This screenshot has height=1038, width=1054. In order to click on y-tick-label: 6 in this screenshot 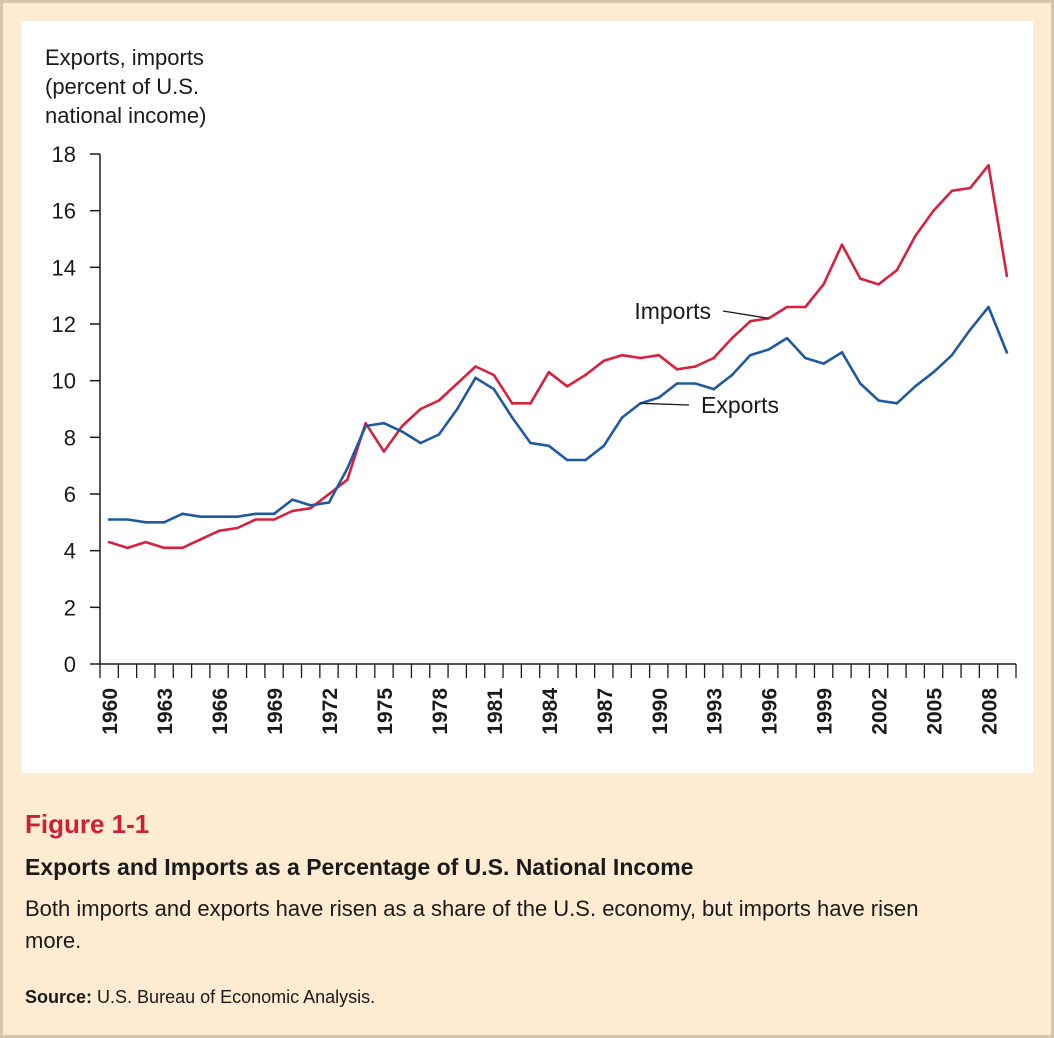, I will do `click(70, 494)`.